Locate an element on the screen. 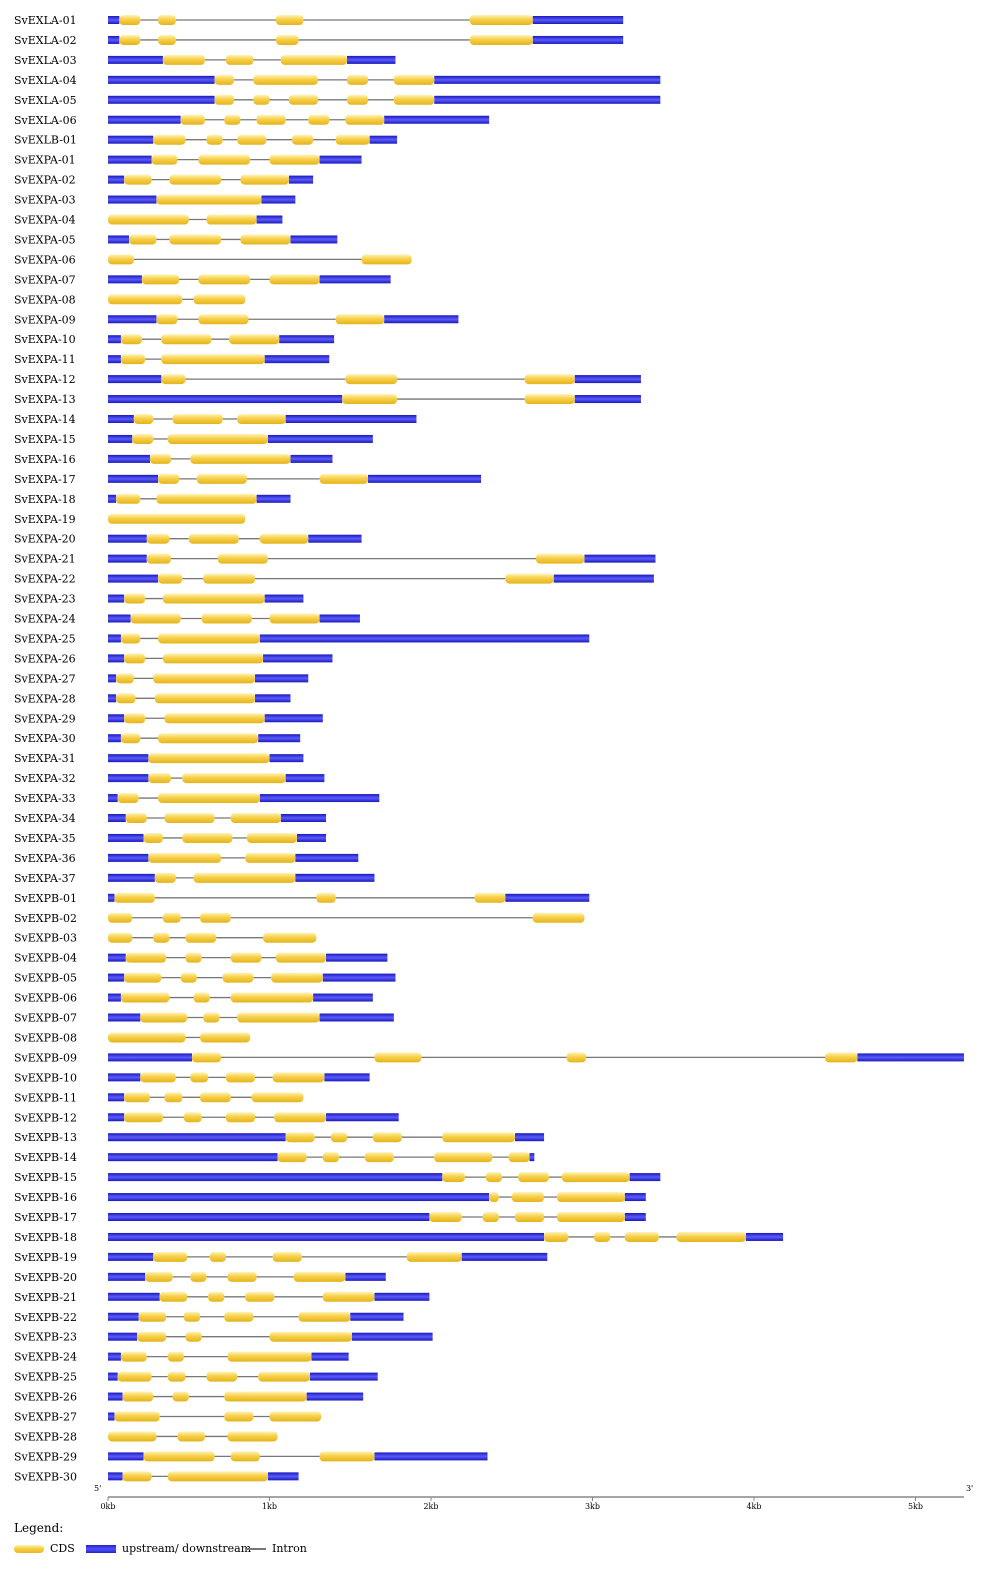 This screenshot has width=1000, height=1570. gene-name-label: SvEXPA-11 is located at coordinates (45, 359).